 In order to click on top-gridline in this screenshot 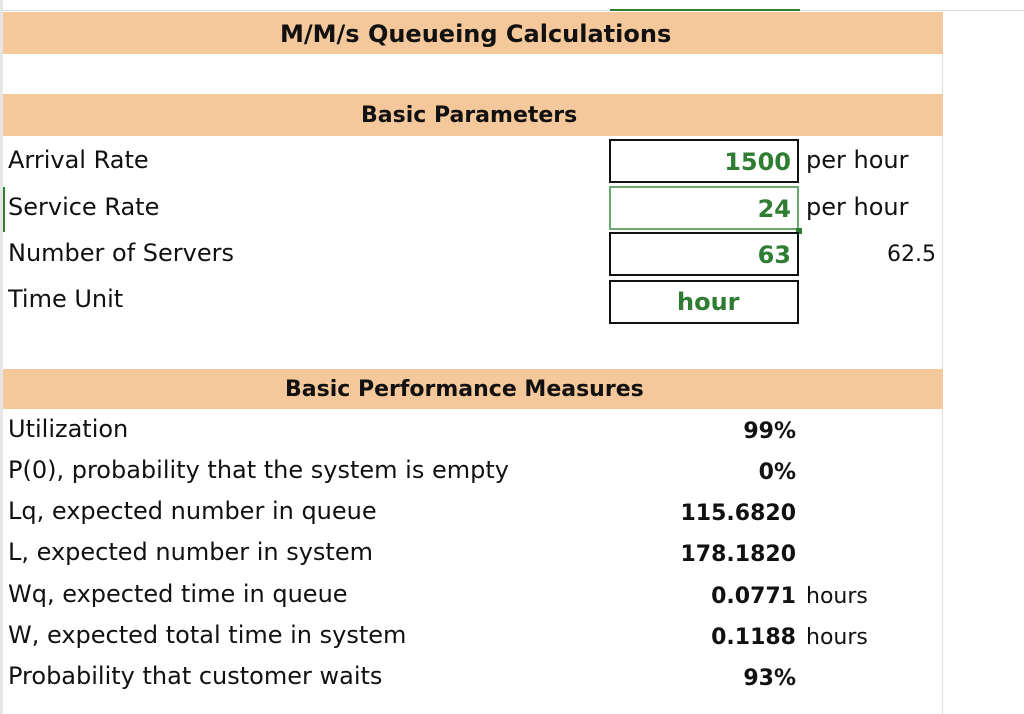, I will do `click(512, 5)`.